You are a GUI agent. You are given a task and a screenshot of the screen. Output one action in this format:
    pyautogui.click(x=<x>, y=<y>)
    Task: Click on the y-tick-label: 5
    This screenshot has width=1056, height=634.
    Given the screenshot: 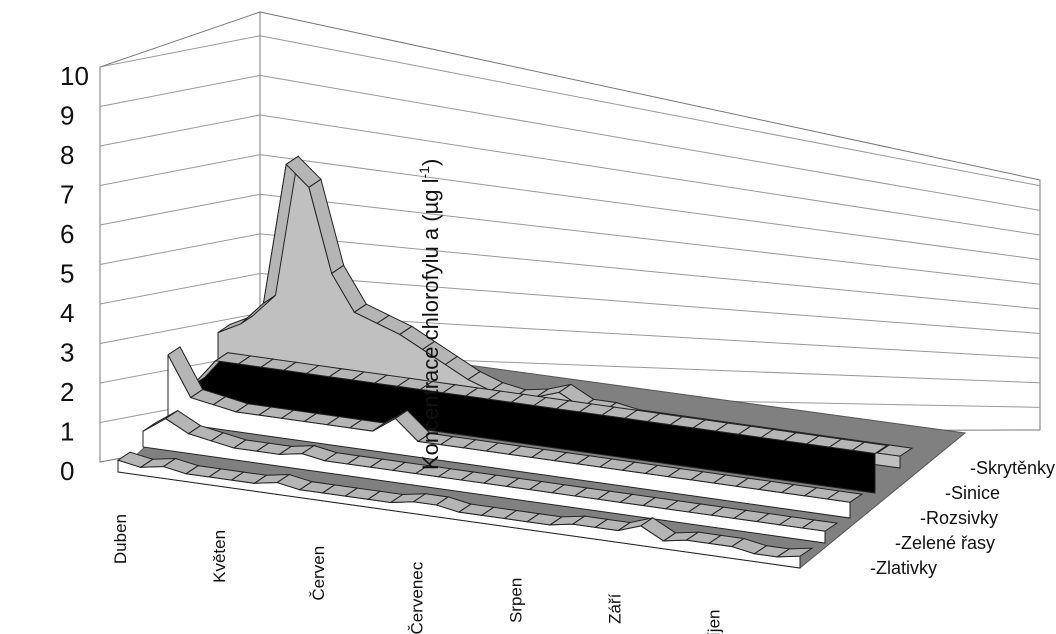 What is the action you would take?
    pyautogui.click(x=67, y=274)
    